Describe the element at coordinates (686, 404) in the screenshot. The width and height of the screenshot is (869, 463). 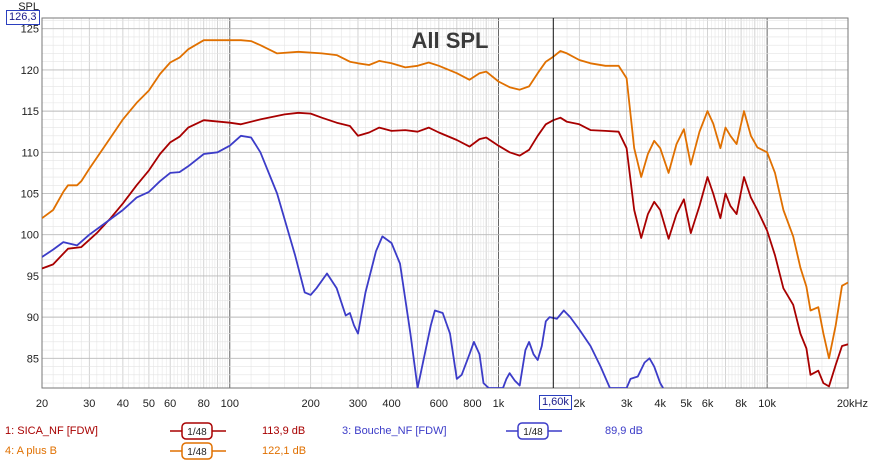
I see `x-tick-label: 5k` at that location.